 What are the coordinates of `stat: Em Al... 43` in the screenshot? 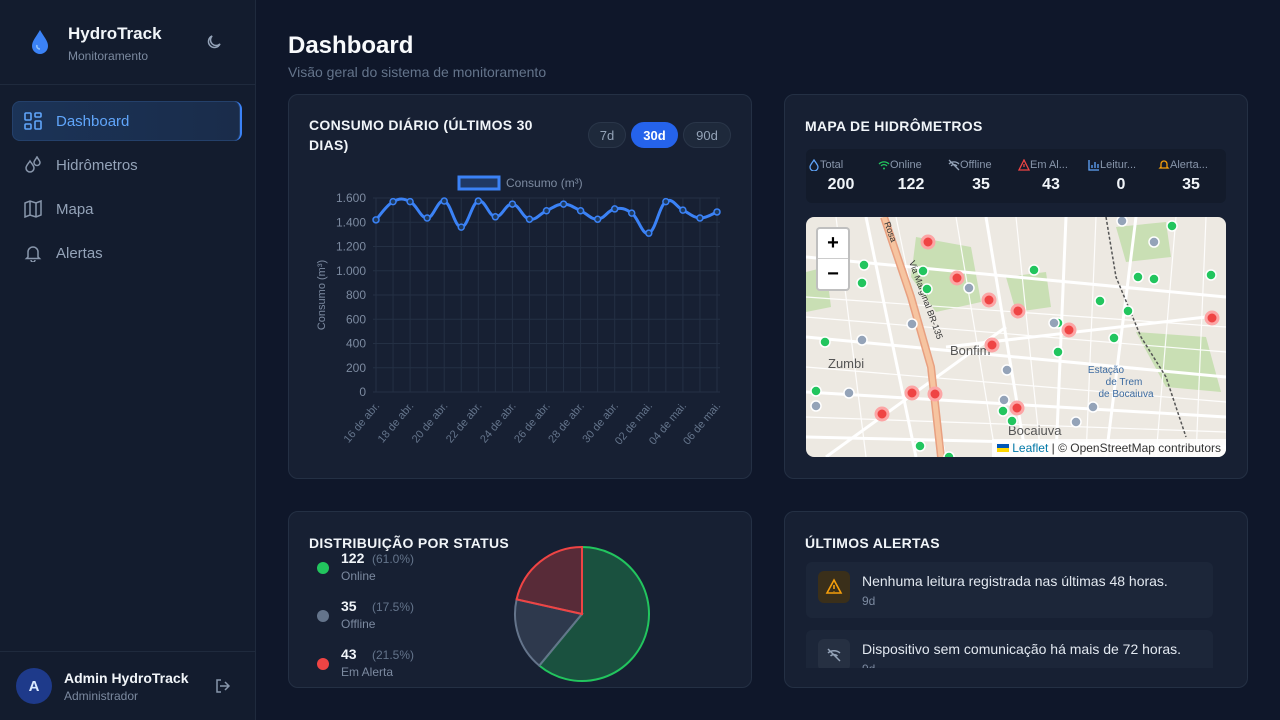 It's located at (1051, 176).